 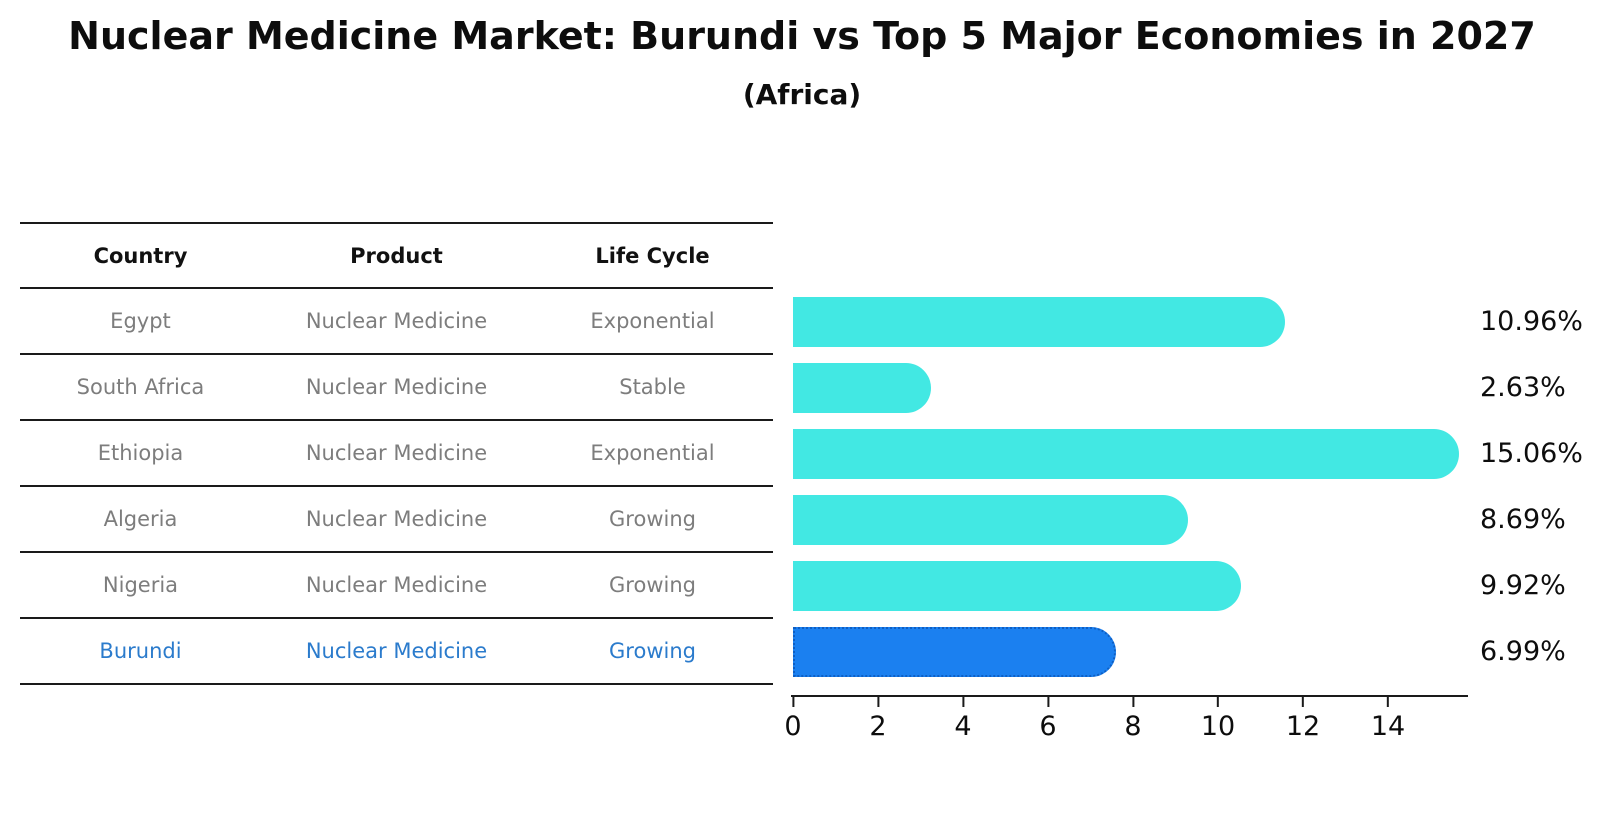 I want to click on x-axis-tick: 0, so click(x=793, y=719).